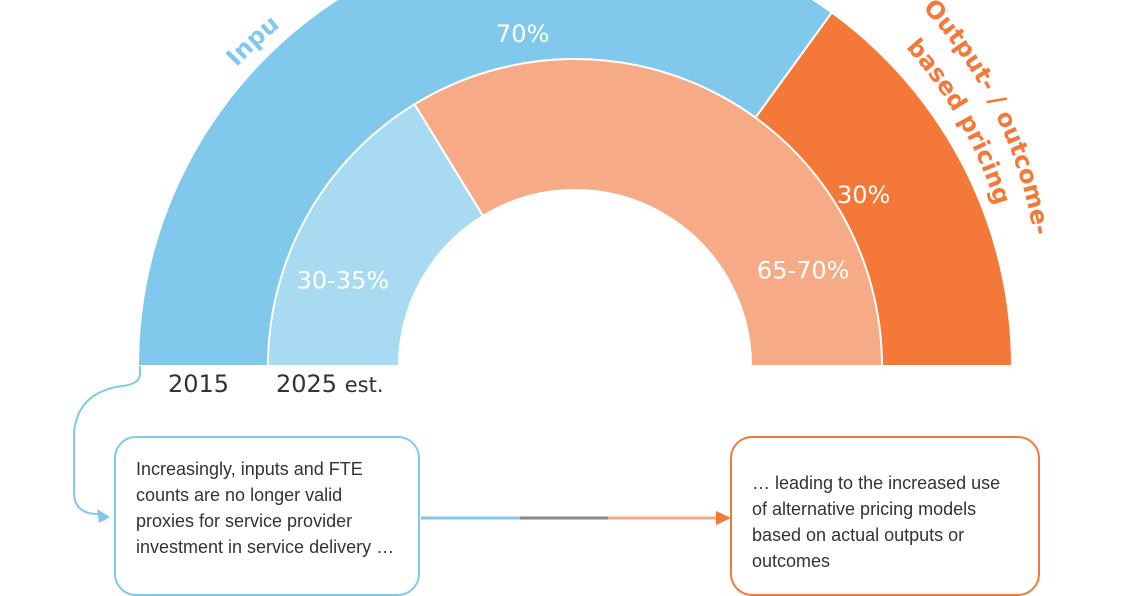  Describe the element at coordinates (723, 518) in the screenshot. I see `arrow-head` at that location.